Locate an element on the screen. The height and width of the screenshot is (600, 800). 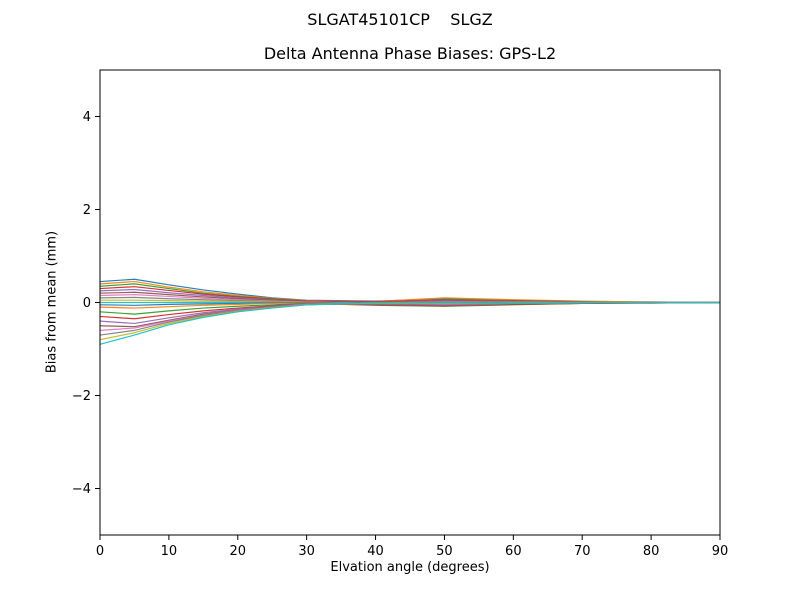
x-tick-label: 10 is located at coordinates (169, 551).